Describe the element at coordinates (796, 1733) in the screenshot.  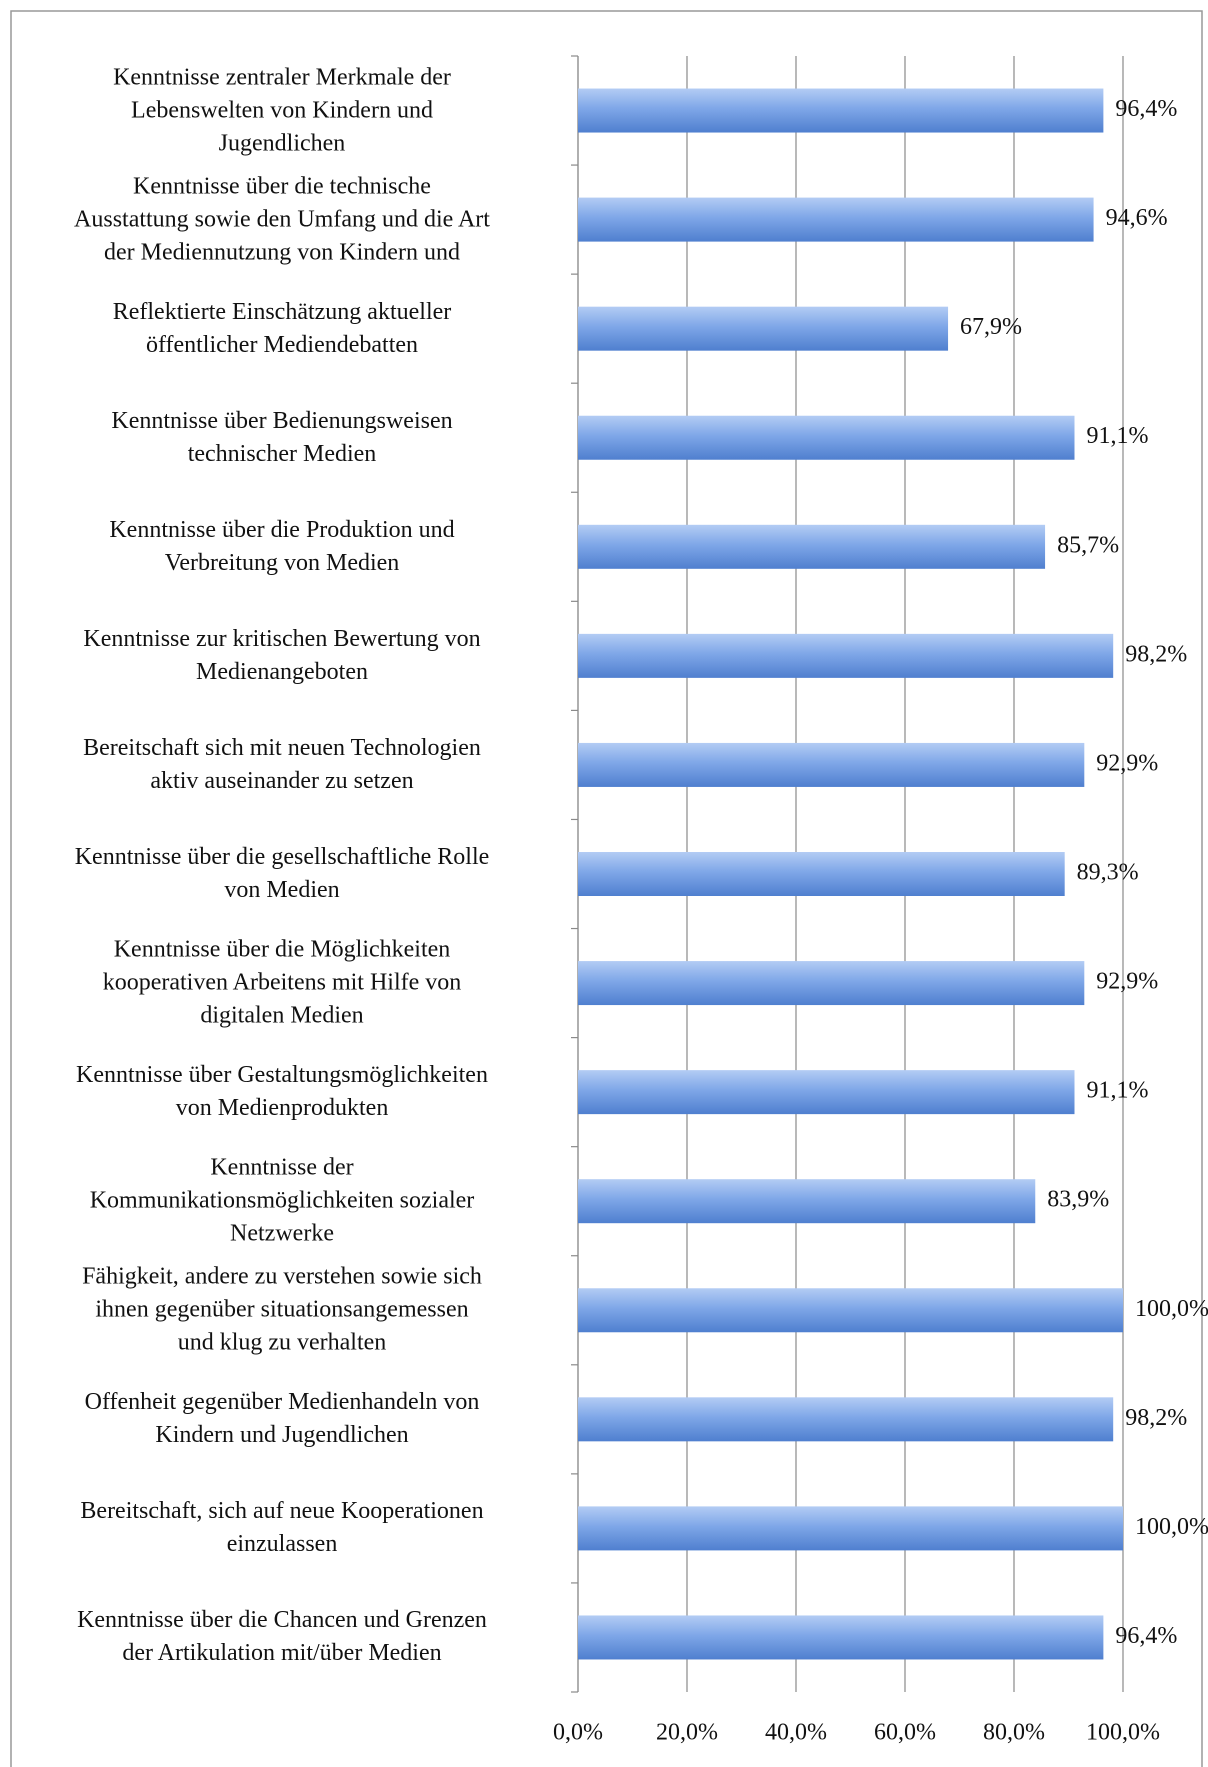
I see `x-tick-label: 40,0%` at that location.